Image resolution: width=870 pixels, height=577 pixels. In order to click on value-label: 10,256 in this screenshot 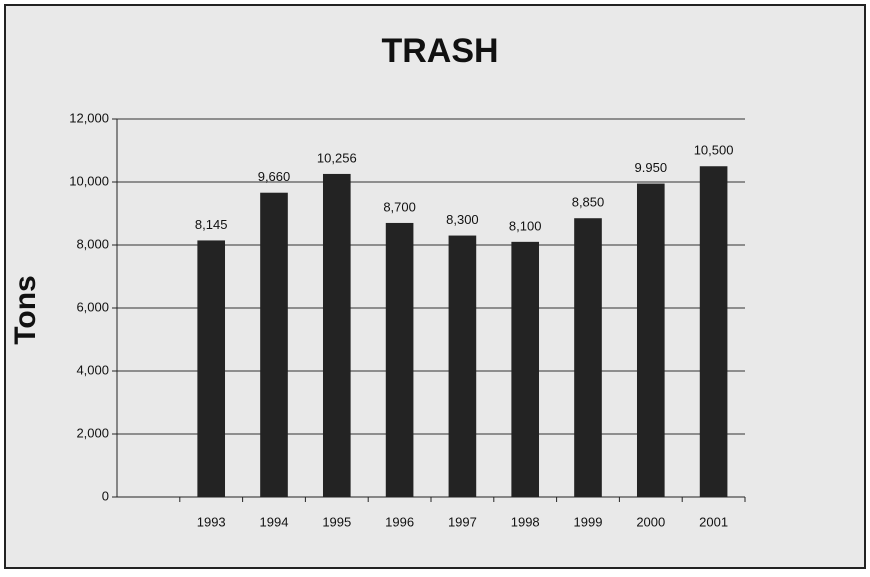, I will do `click(337, 157)`.